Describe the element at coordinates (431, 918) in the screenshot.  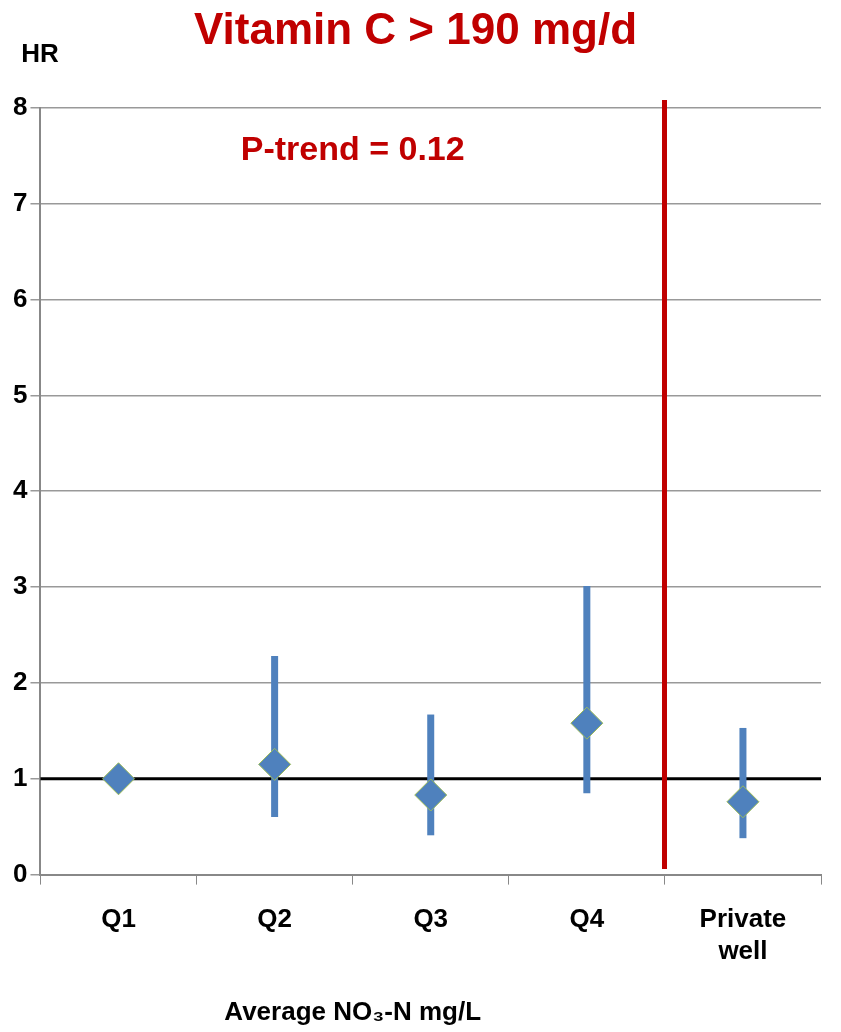
I see `x-tick-label: Q3` at that location.